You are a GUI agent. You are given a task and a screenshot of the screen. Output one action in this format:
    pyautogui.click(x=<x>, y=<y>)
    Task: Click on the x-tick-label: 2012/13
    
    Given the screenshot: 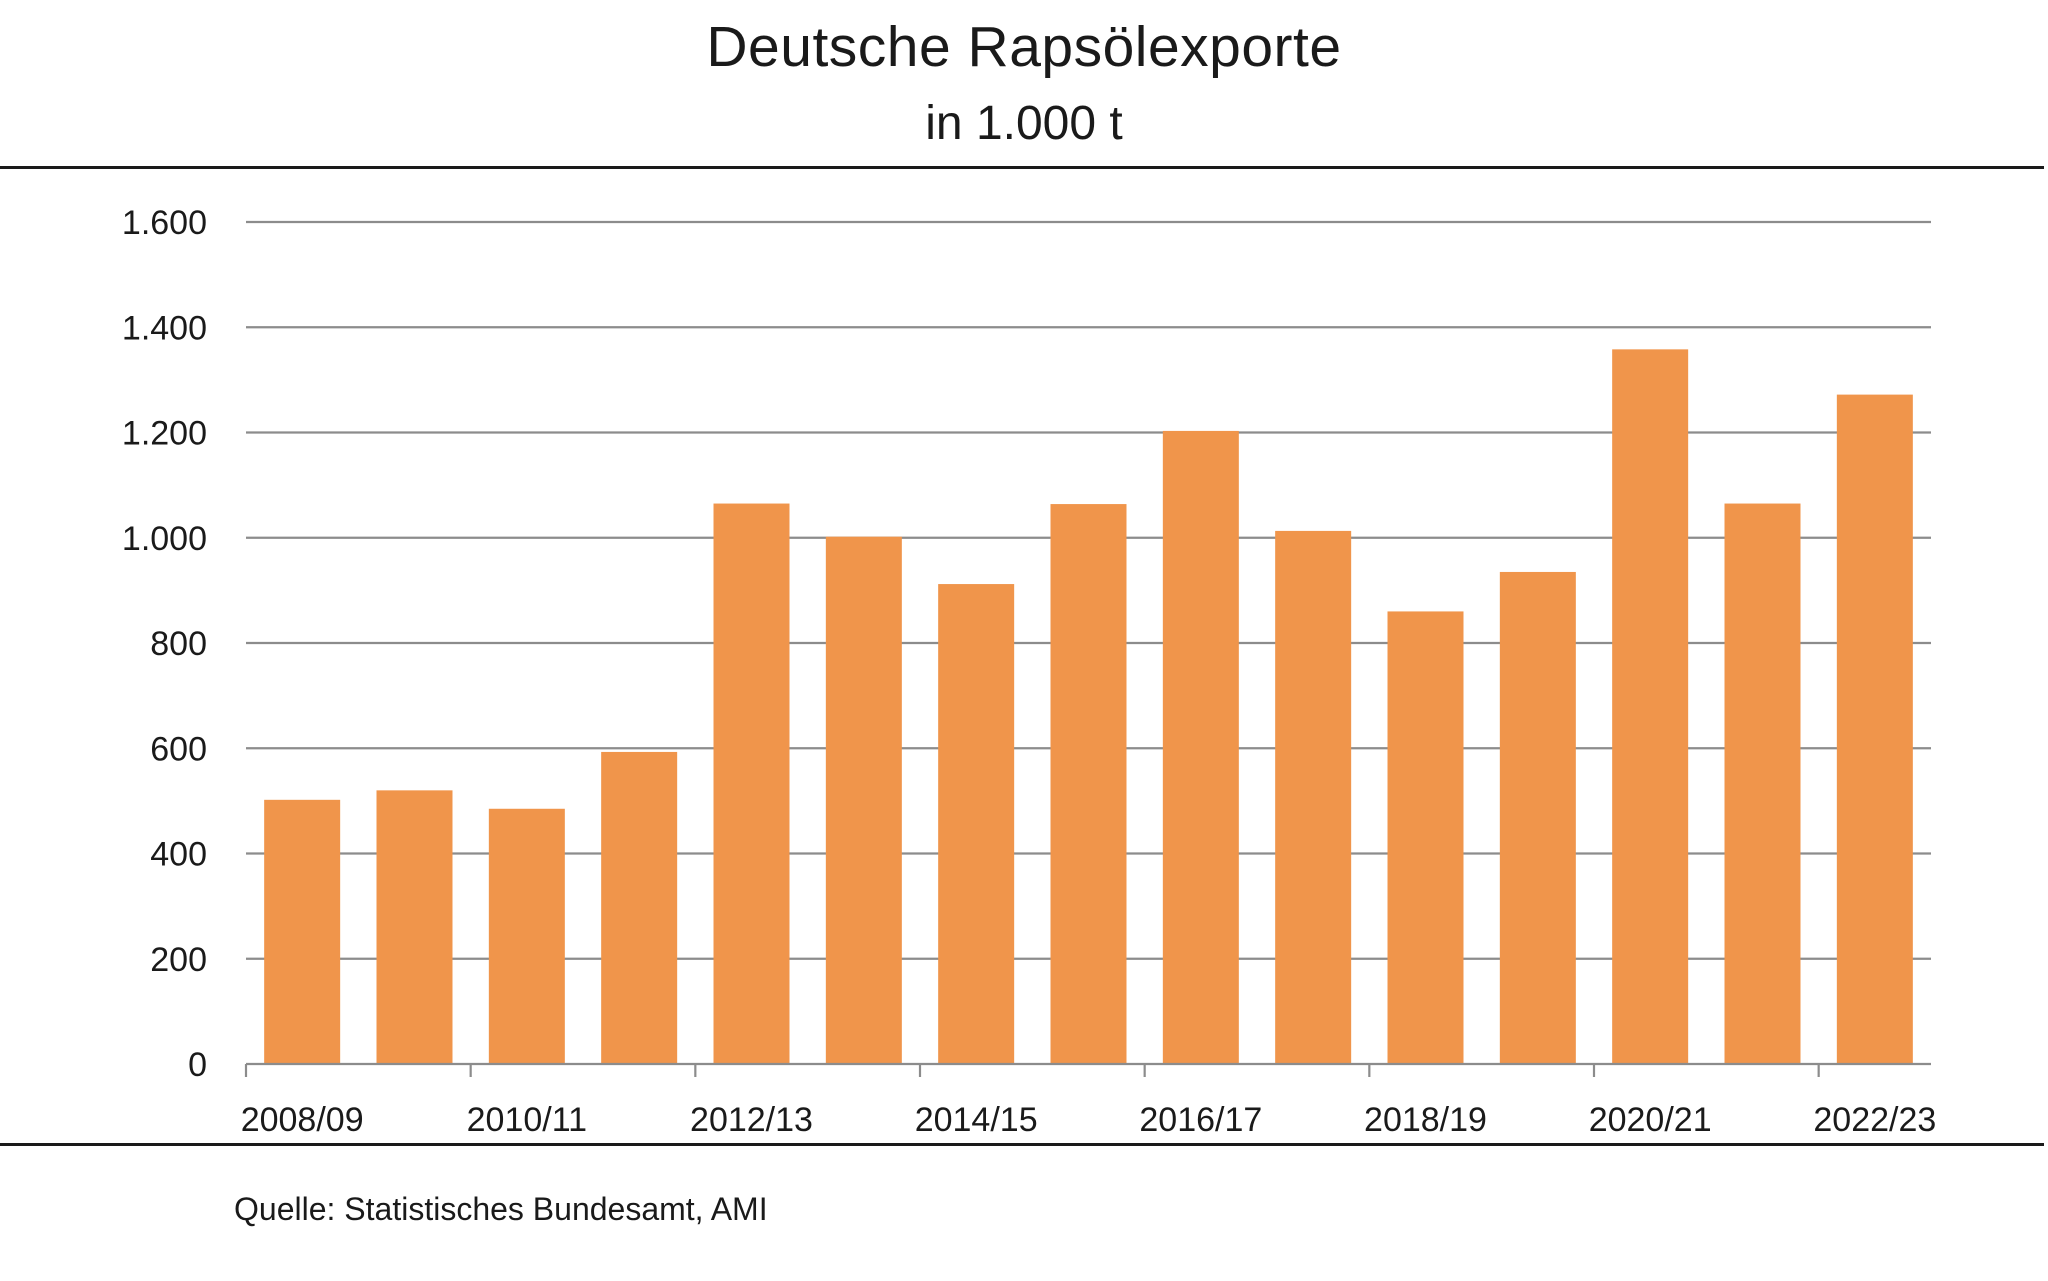 What is the action you would take?
    pyautogui.click(x=751, y=1120)
    